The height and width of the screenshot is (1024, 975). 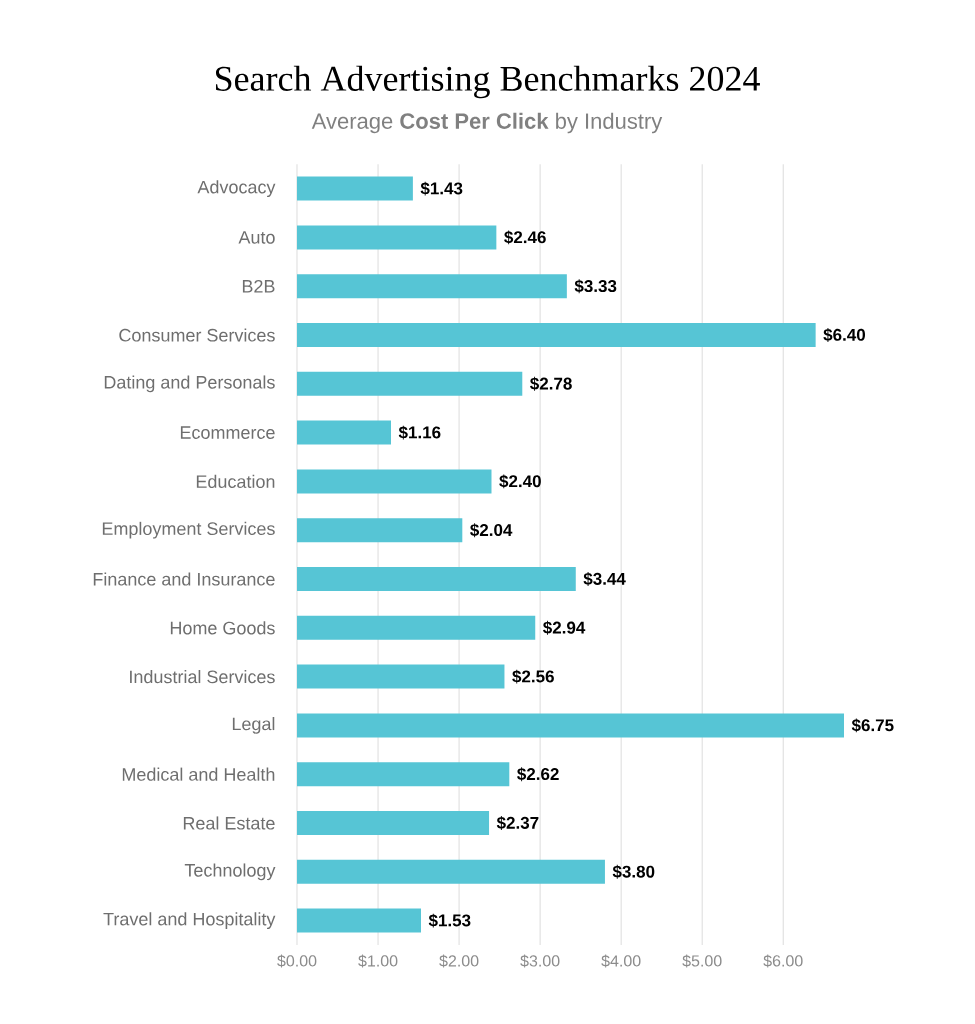 What do you see at coordinates (491, 530) in the screenshot?
I see `data-label: $2.04` at bounding box center [491, 530].